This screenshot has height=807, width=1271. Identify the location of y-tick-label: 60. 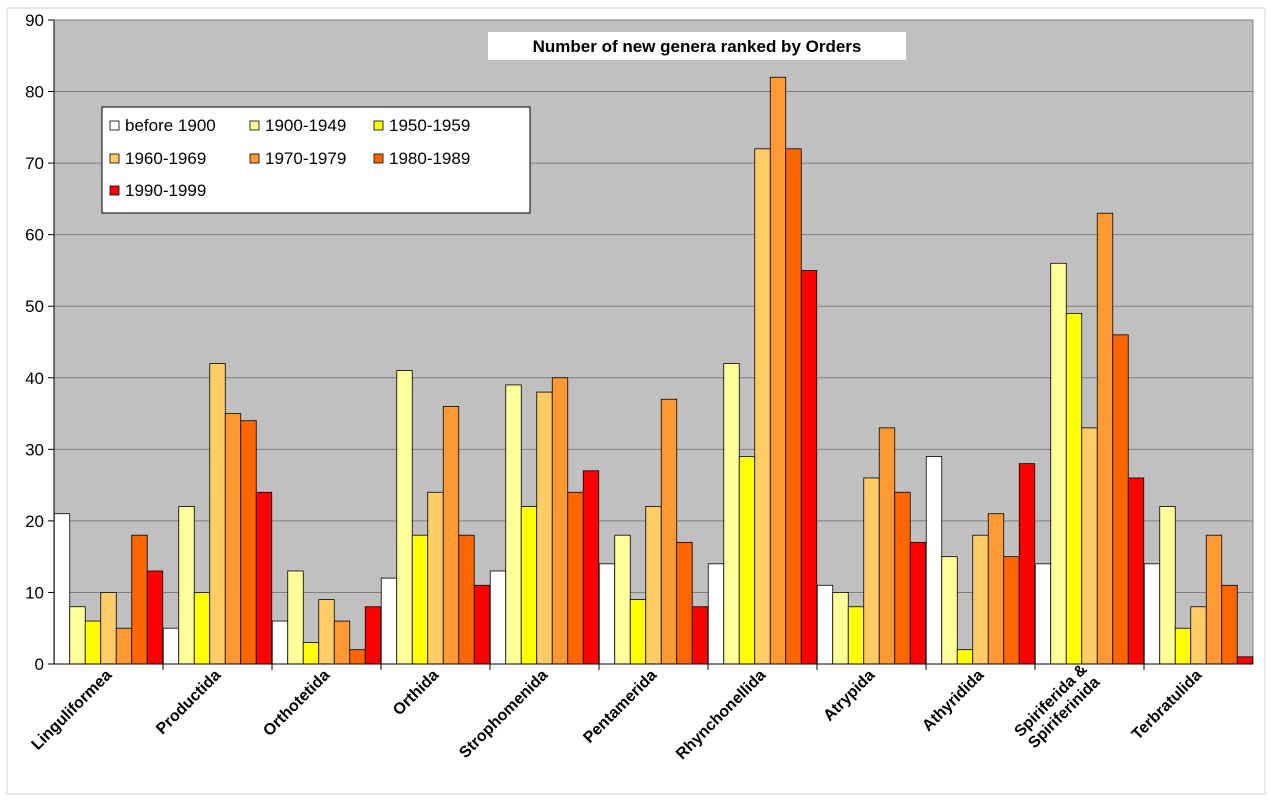
(34, 235).